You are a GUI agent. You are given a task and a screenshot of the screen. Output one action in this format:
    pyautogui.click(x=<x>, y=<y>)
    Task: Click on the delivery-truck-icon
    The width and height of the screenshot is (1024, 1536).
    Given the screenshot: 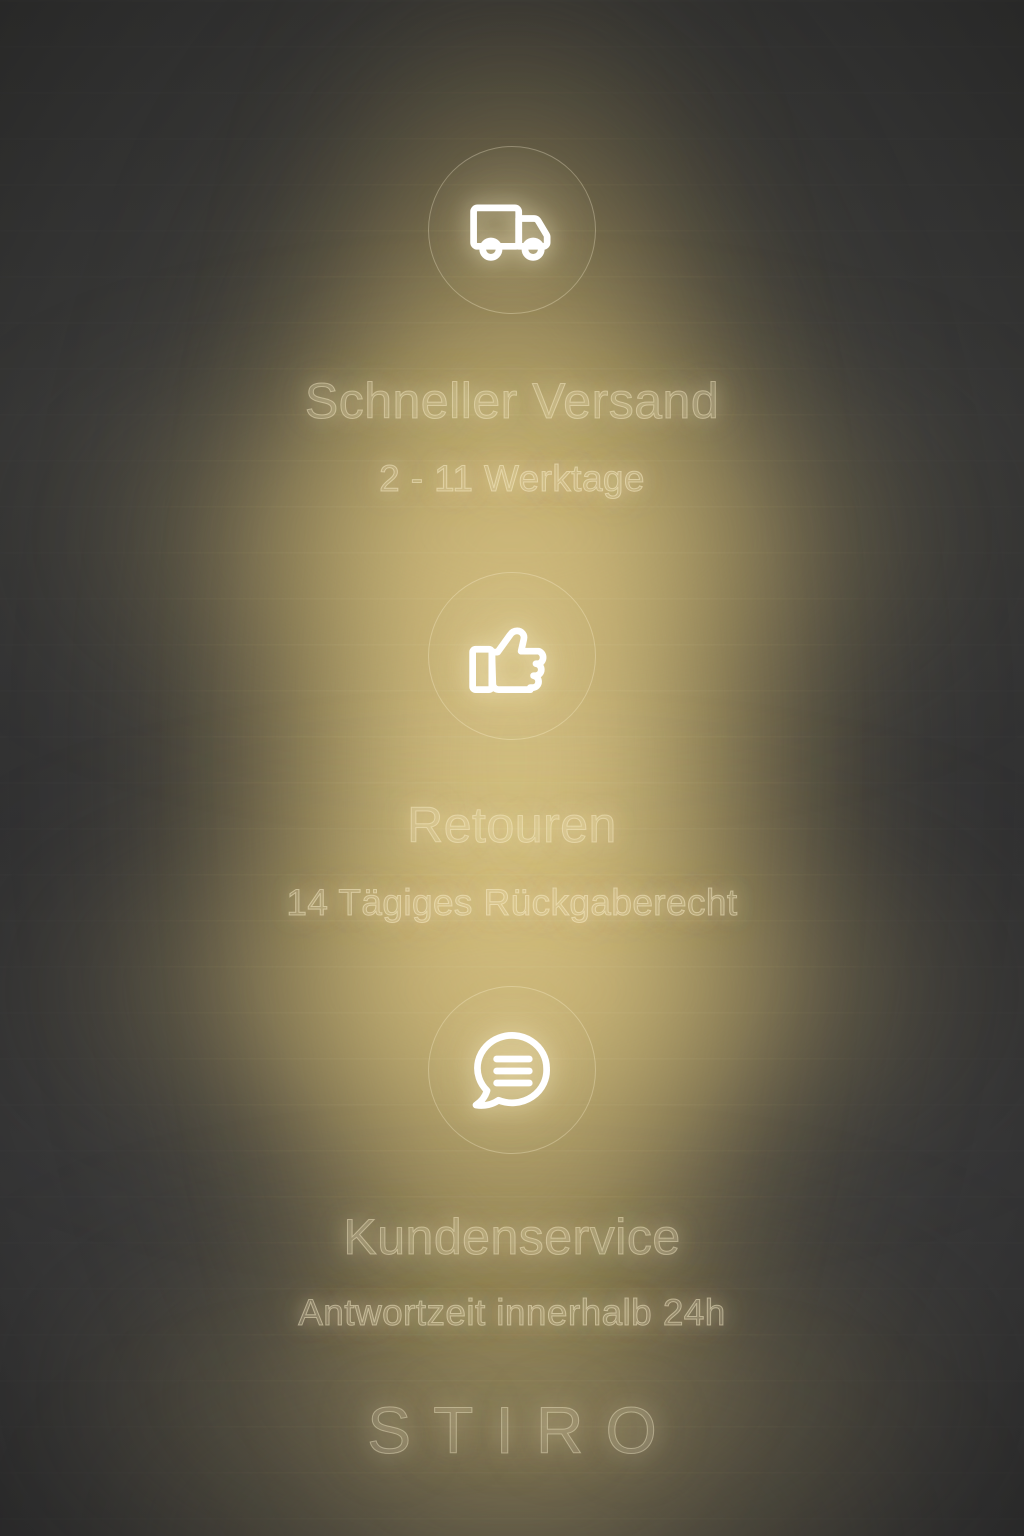 What is the action you would take?
    pyautogui.click(x=510, y=232)
    